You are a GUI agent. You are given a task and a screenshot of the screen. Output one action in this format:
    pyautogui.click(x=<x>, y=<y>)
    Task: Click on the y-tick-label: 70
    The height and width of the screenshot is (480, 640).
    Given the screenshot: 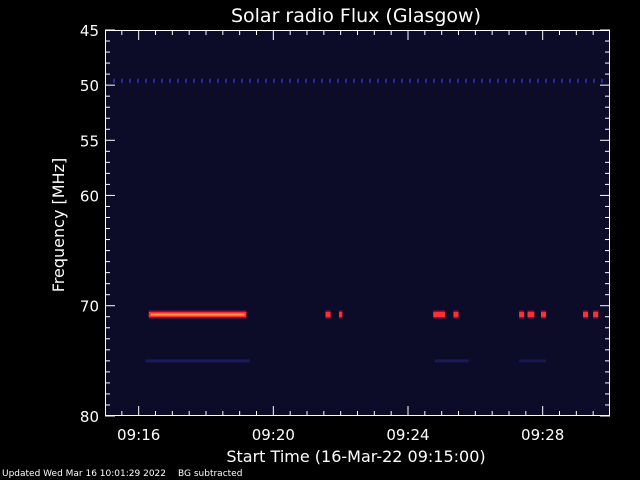 What is the action you would take?
    pyautogui.click(x=89, y=307)
    